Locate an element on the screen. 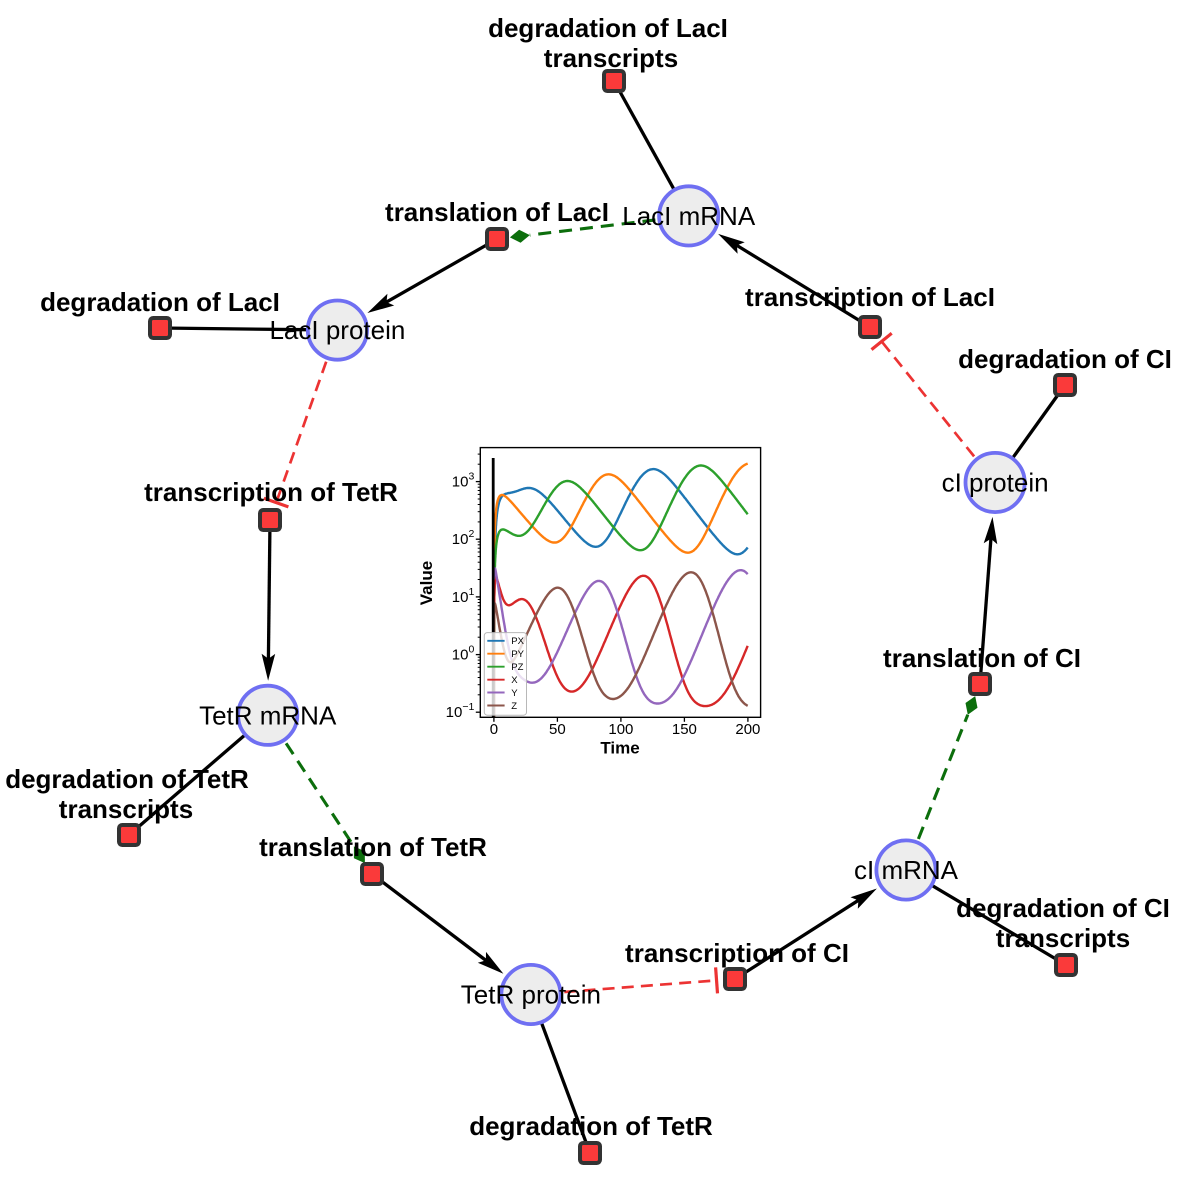 The image size is (1189, 1200). svg-text: LacI protein is located at coordinates (337, 330).